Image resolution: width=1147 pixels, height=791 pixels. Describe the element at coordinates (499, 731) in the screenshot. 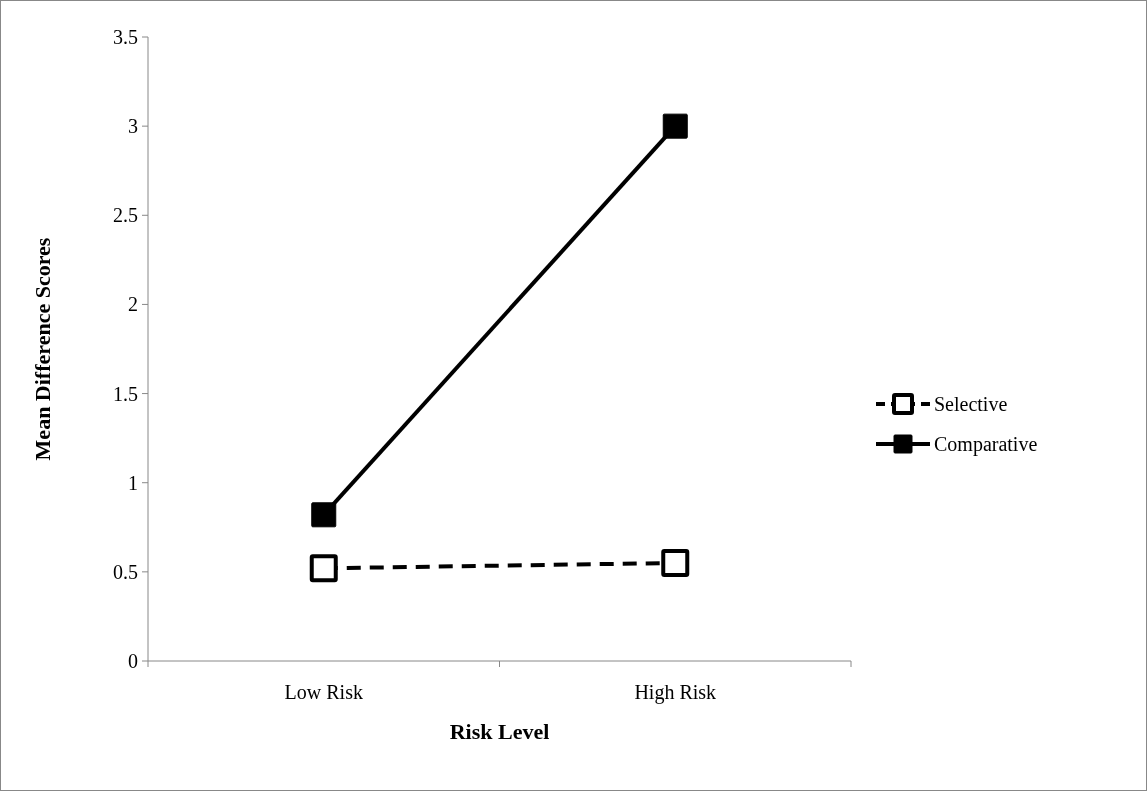

I see `x-axis-title: Risk Level` at that location.